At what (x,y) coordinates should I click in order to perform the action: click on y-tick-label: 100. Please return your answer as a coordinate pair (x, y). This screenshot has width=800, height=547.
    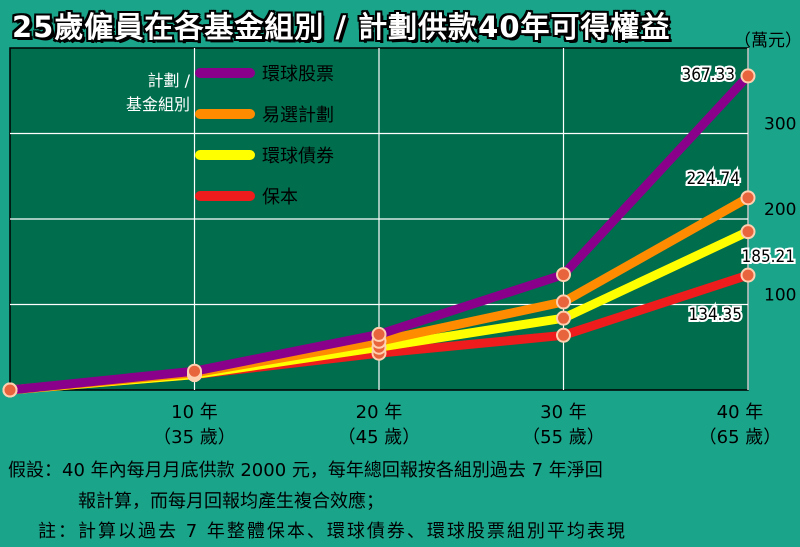
    Looking at the image, I should click on (780, 296).